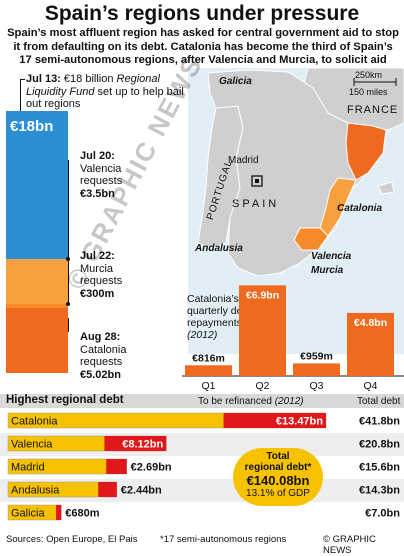  What do you see at coordinates (360, 208) in the screenshot?
I see `label-catalonia: Catalonia` at bounding box center [360, 208].